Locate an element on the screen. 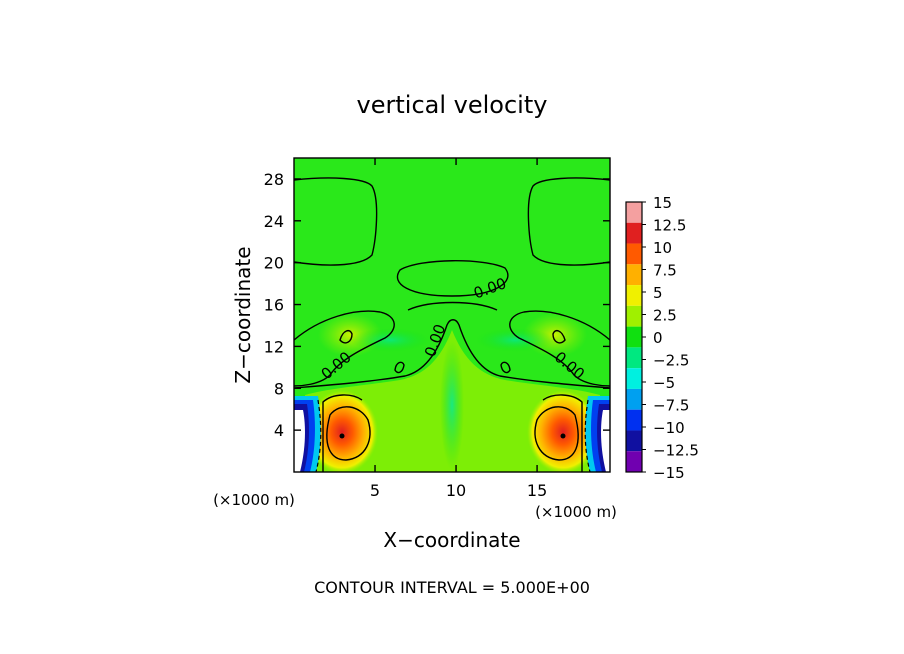  y-tick-label-6: 28 is located at coordinates (274, 179).